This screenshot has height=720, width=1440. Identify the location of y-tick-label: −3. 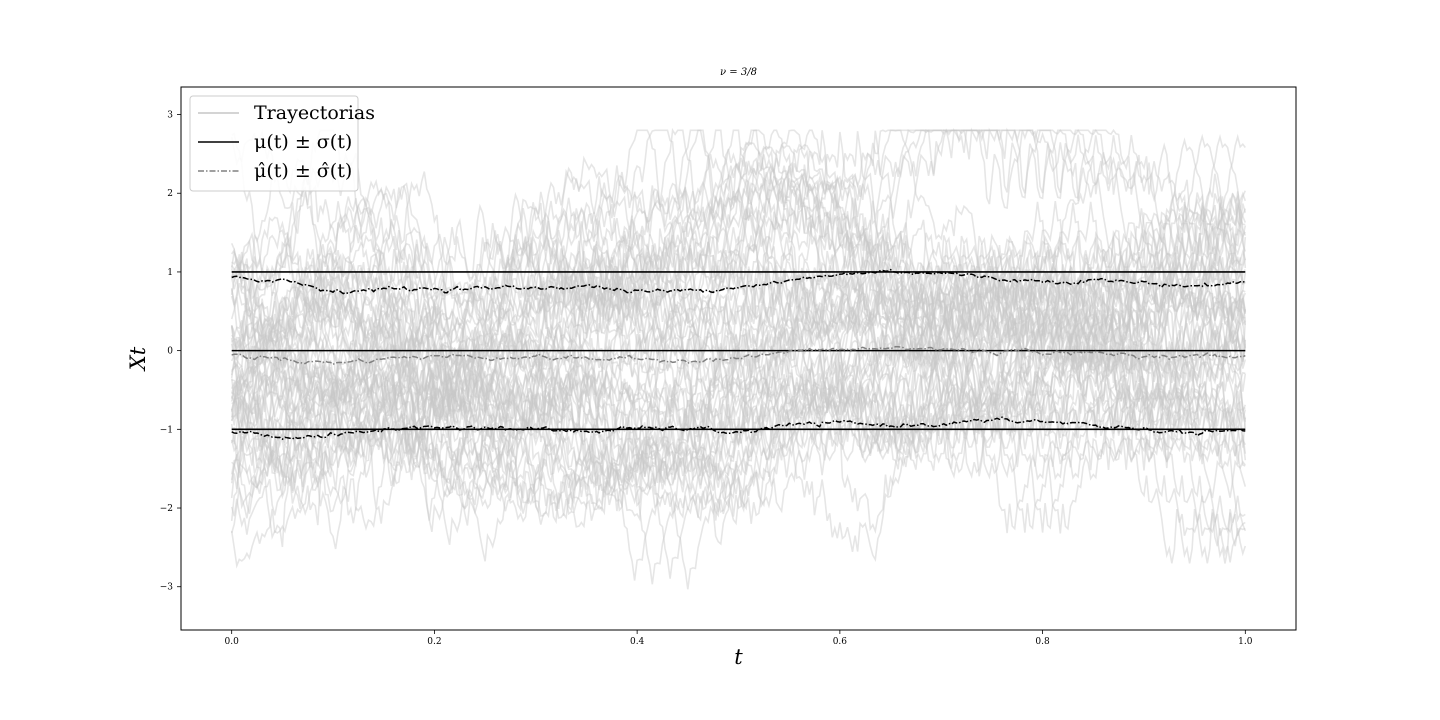
(167, 588).